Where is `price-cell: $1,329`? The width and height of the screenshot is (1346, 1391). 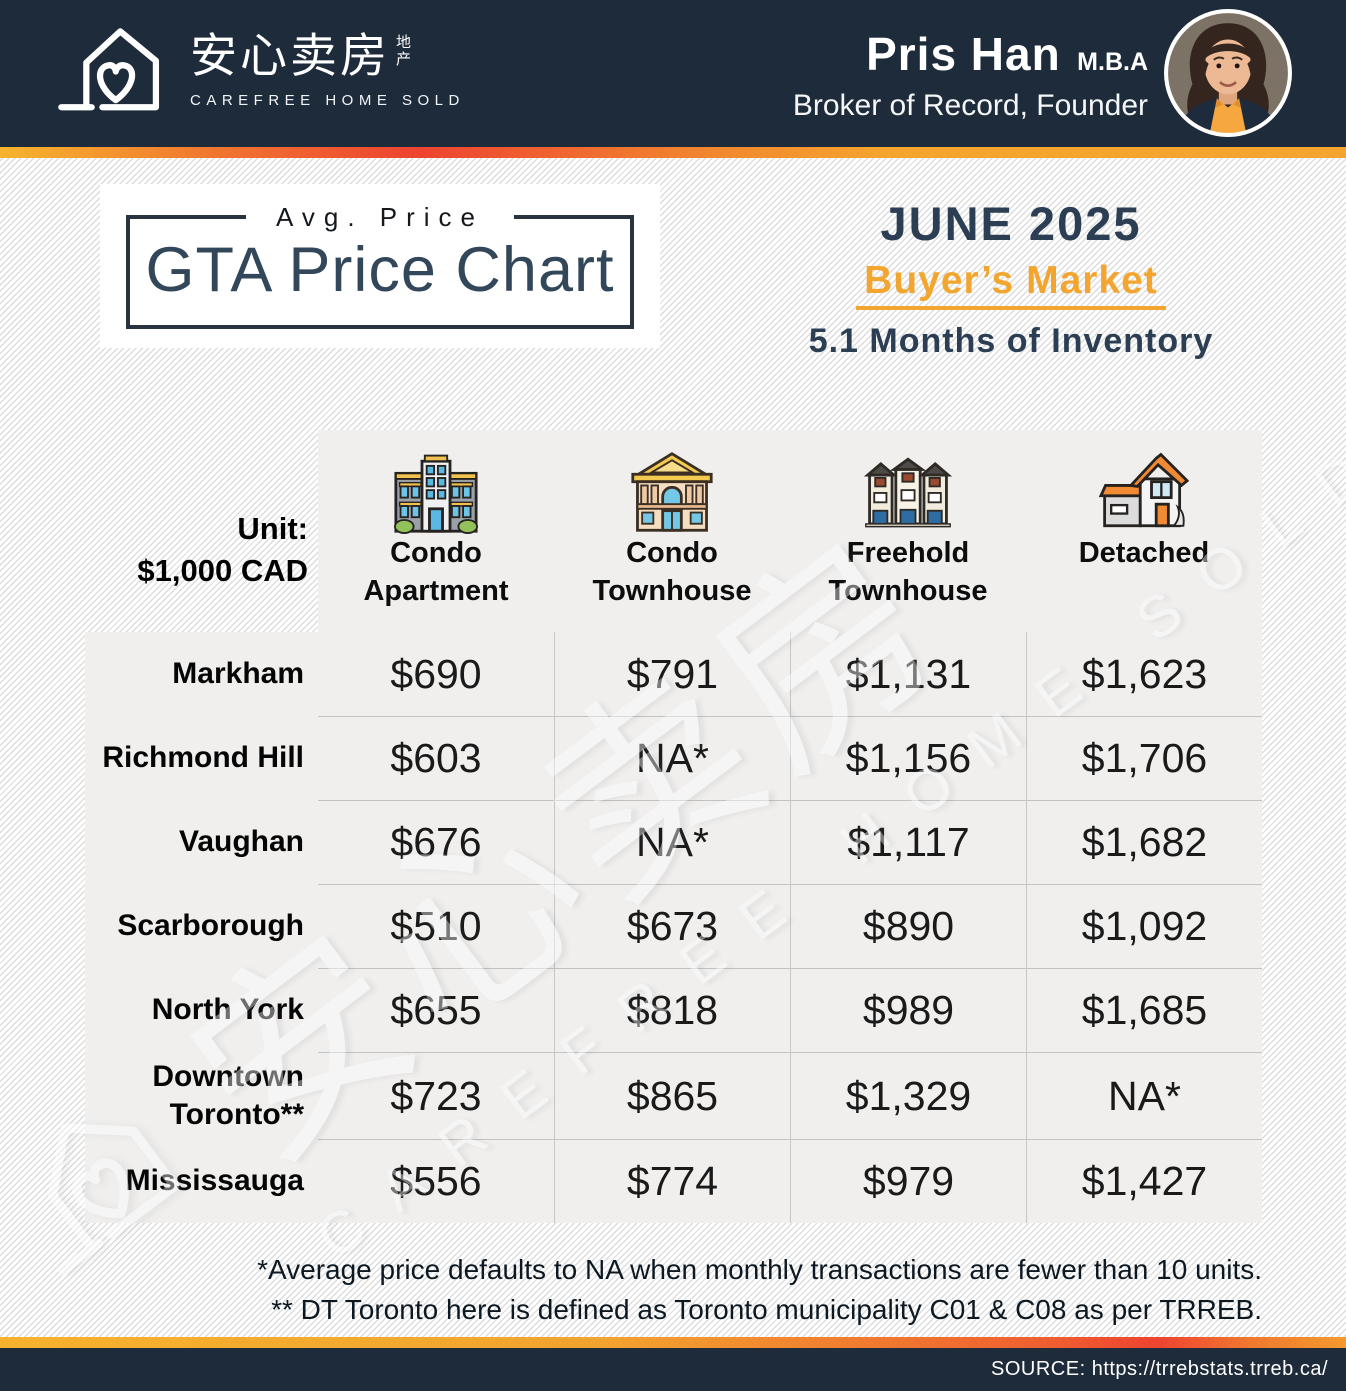 price-cell: $1,329 is located at coordinates (908, 1095).